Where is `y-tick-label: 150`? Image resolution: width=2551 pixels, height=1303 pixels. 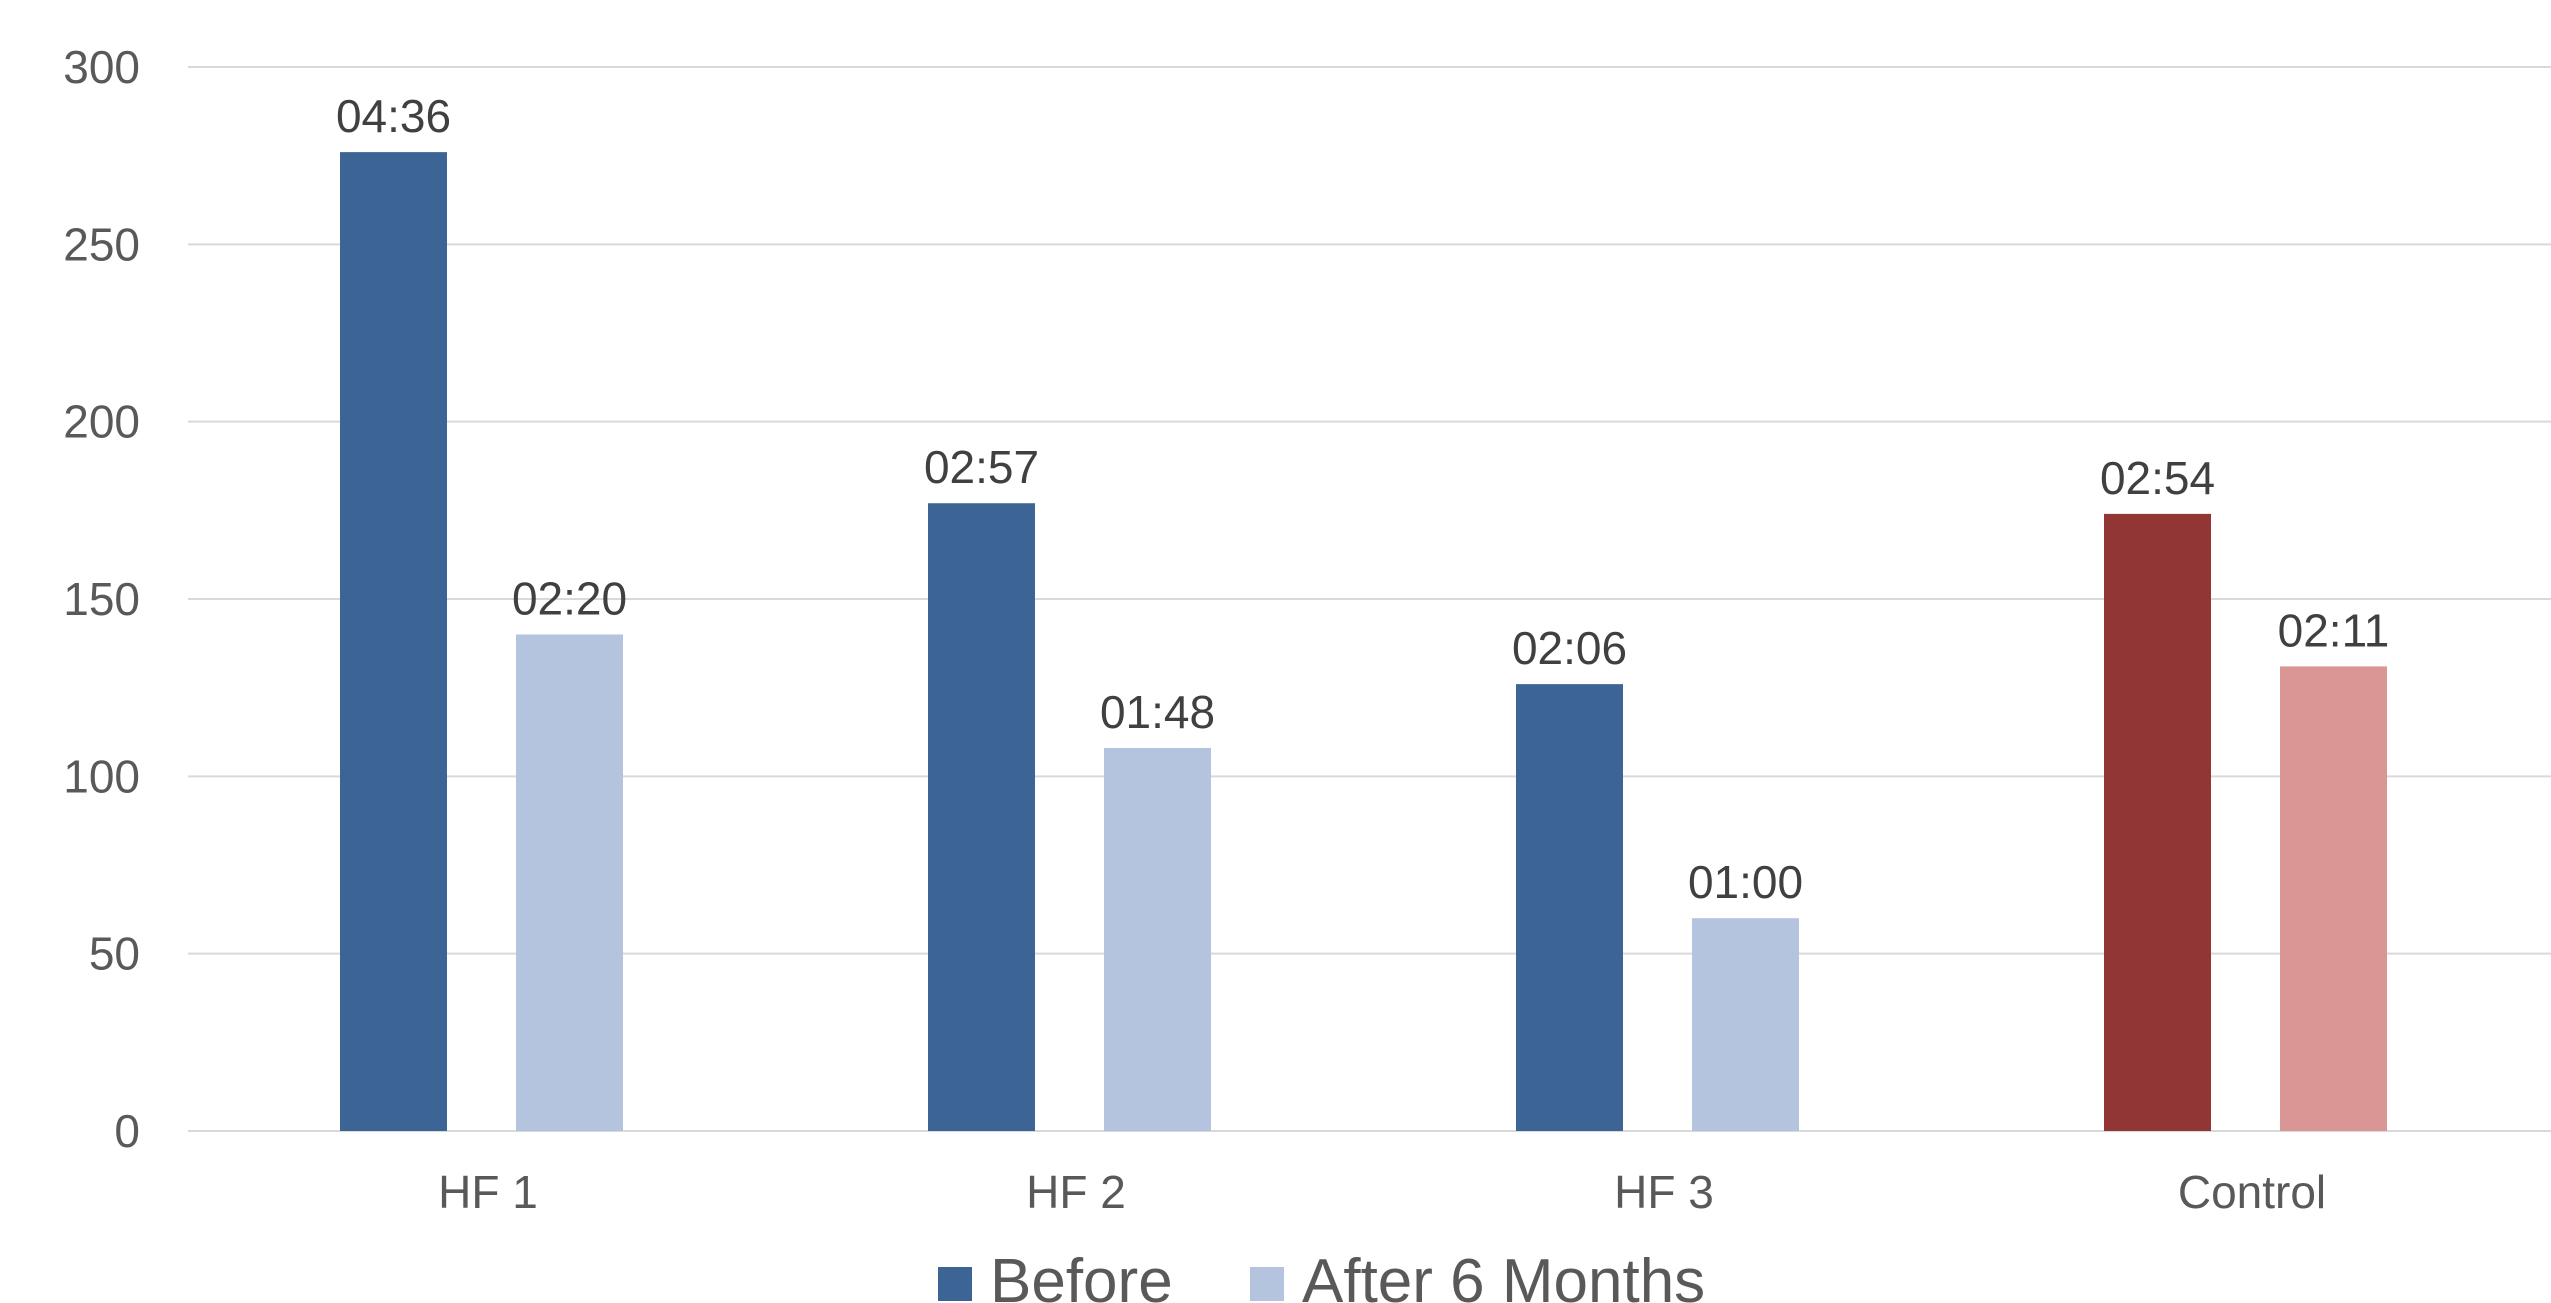 y-tick-label: 150 is located at coordinates (101, 599).